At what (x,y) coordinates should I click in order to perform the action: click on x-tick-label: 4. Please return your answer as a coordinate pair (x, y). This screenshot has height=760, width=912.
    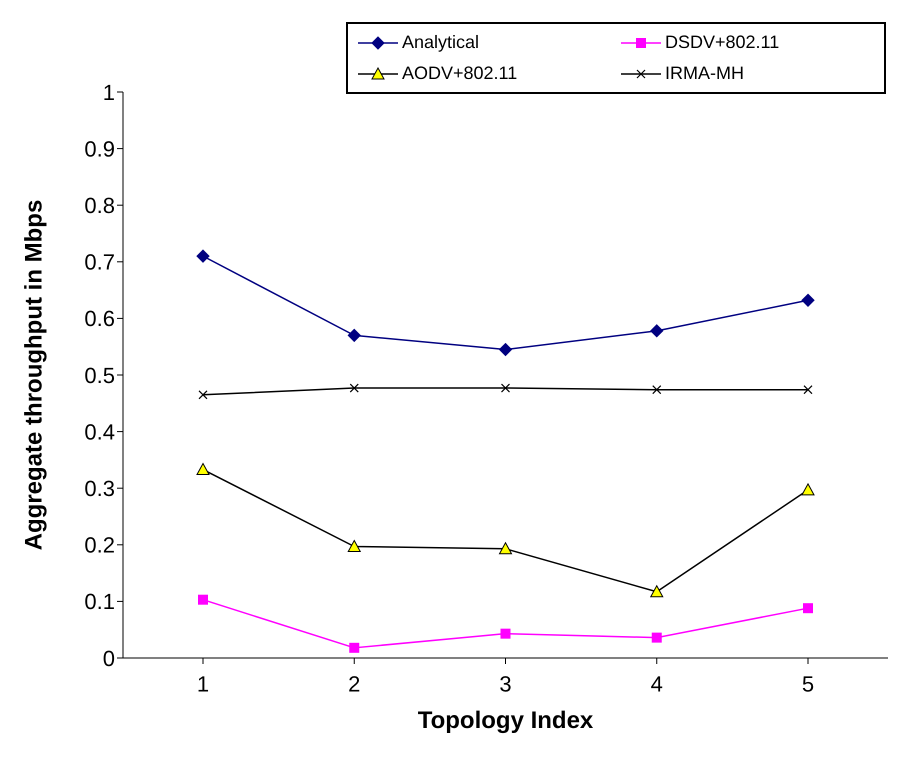
    Looking at the image, I should click on (656, 684).